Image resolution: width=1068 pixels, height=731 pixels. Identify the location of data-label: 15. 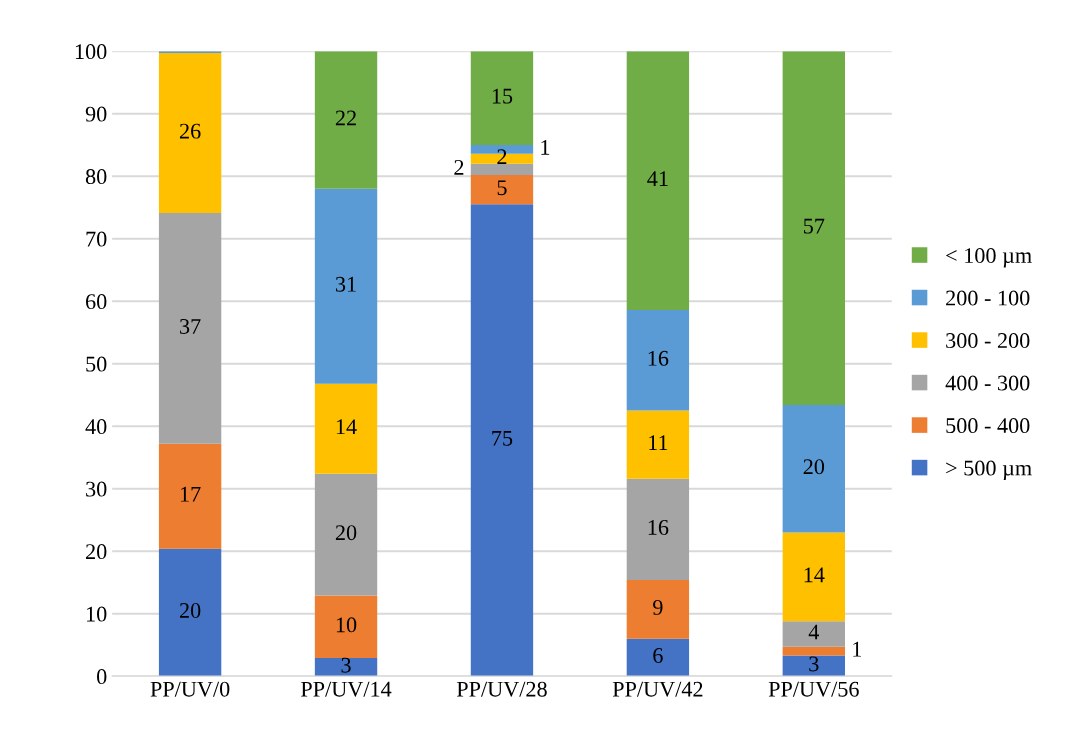
(502, 96).